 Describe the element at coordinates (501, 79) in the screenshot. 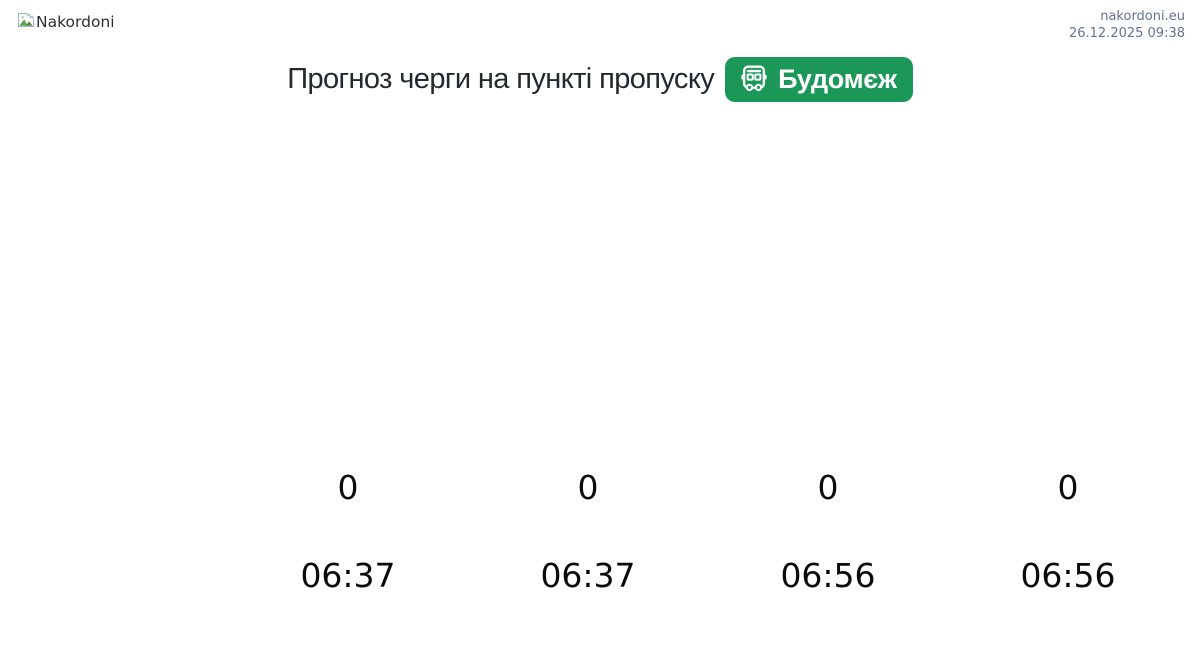

I see `page-title: Прогноз черги на пункті пропуску` at that location.